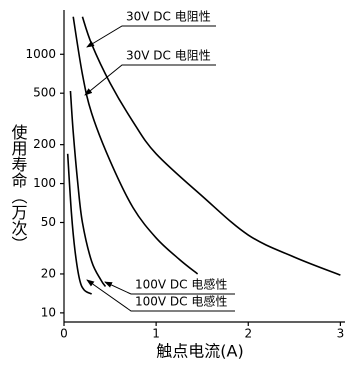 This screenshot has width=350, height=365. I want to click on y-tick-label: 1000, so click(40, 54).